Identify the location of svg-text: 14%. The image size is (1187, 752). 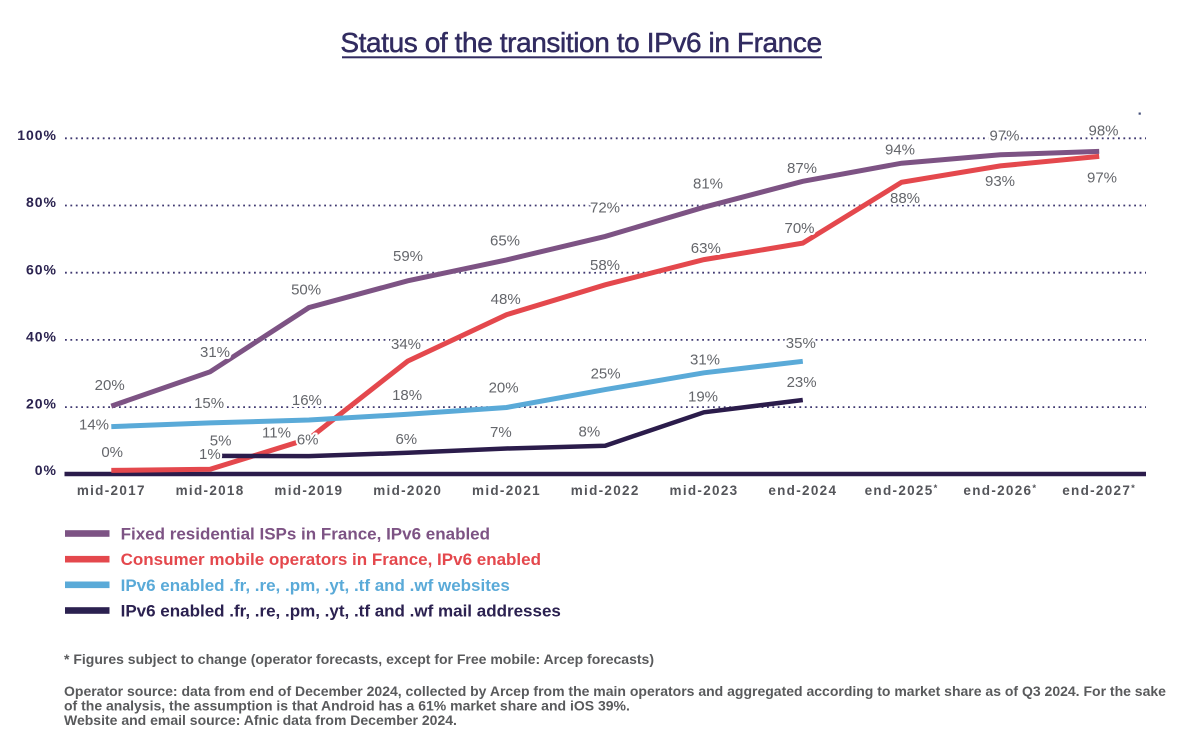
(94, 425).